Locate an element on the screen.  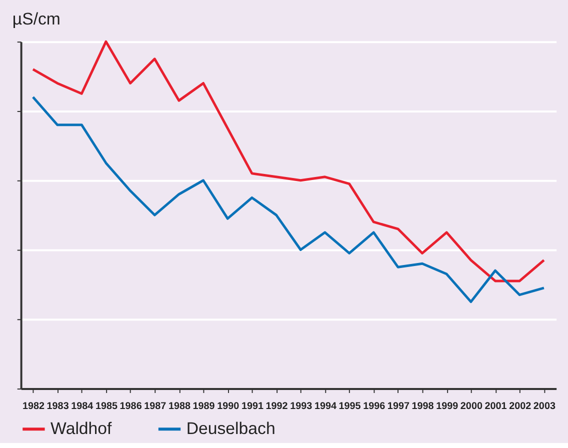
y-axis-title: µS/cm is located at coordinates (36, 18).